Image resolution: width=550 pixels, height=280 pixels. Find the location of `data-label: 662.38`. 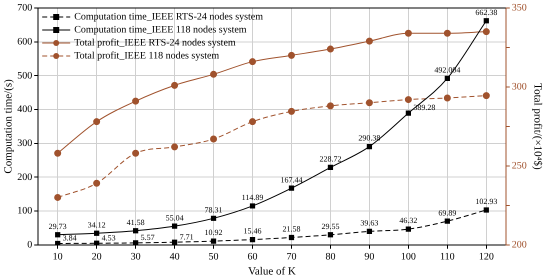

data-label: 662.38 is located at coordinates (486, 12).